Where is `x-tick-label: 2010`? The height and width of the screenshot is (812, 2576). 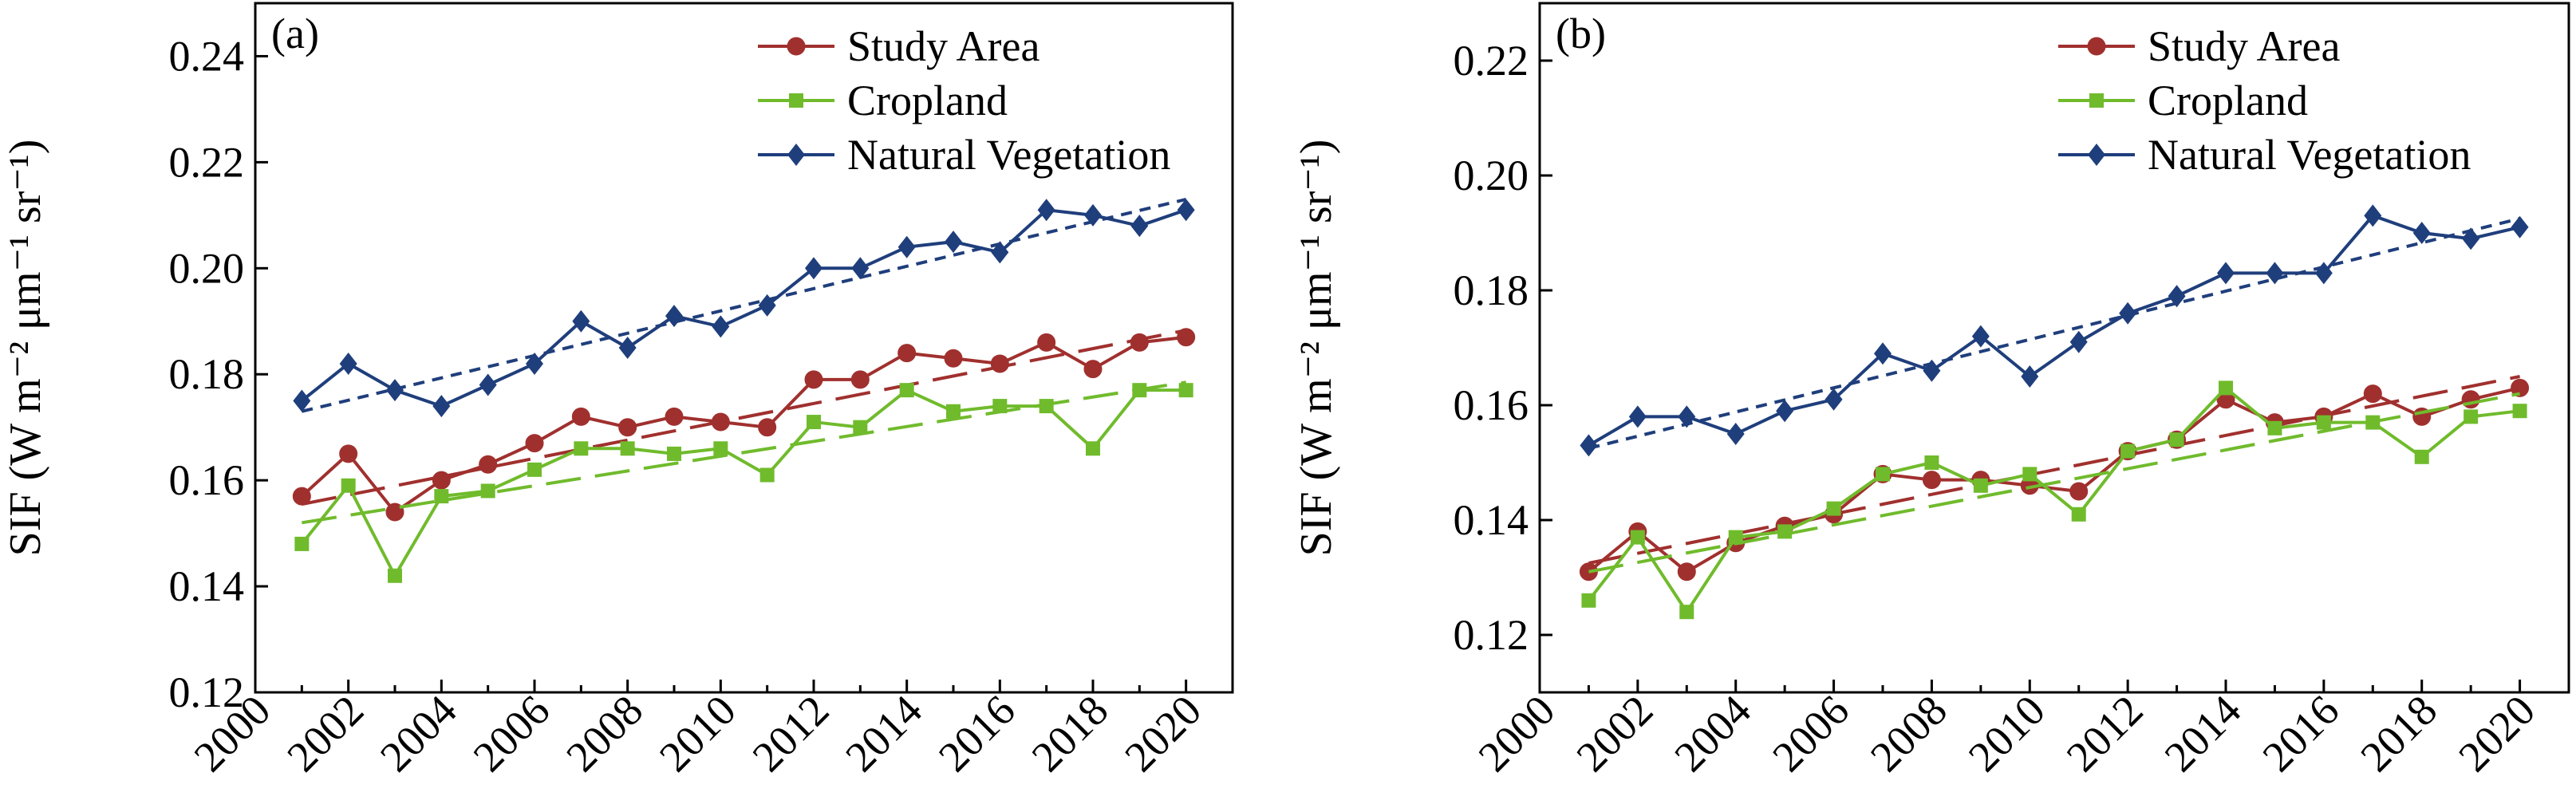 x-tick-label: 2010 is located at coordinates (698, 734).